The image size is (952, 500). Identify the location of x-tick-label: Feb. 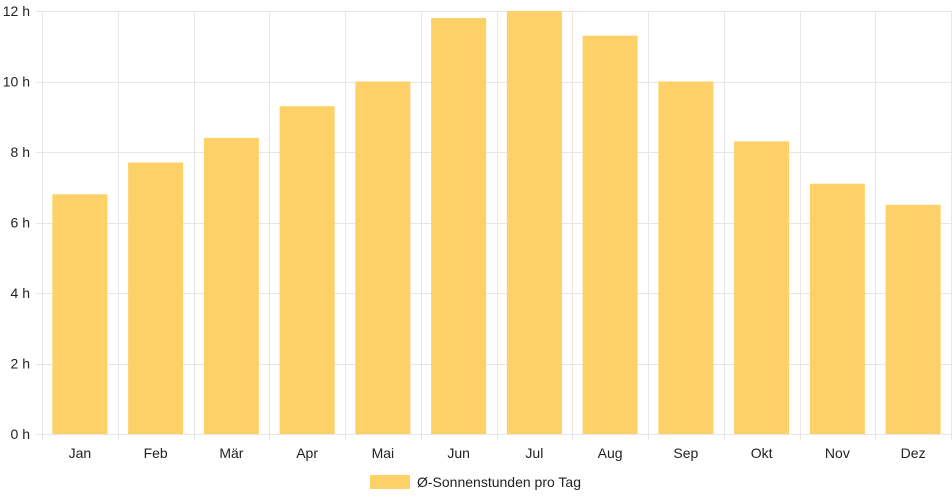
(156, 453).